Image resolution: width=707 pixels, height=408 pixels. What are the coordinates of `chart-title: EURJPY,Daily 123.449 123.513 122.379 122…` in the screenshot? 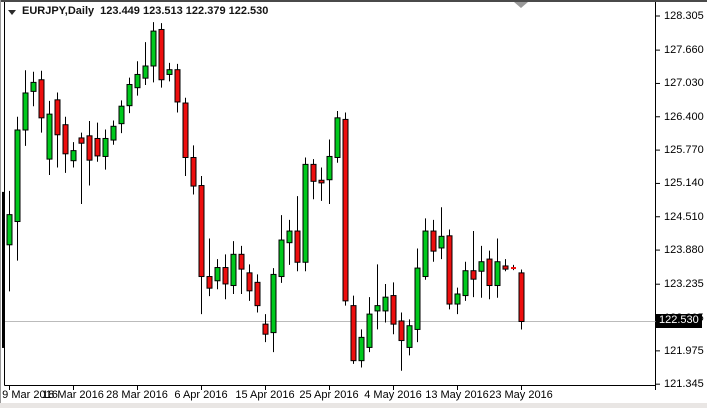 It's located at (138, 11).